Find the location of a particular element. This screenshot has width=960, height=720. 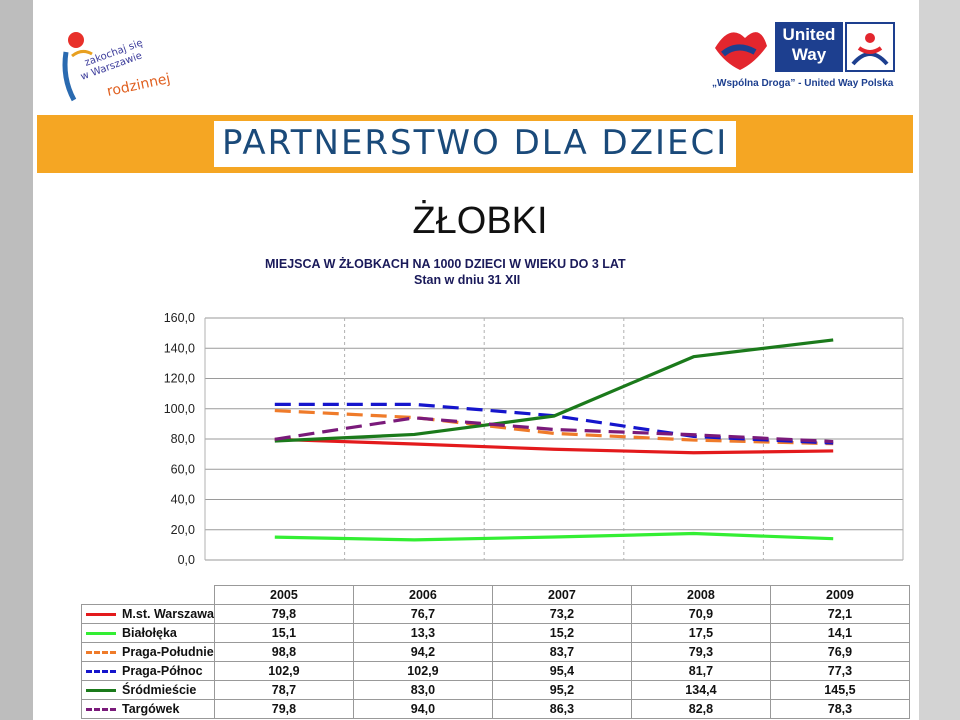

united-way-tagline: „Wspólna Droga” - United Way Polska is located at coordinates (803, 83).